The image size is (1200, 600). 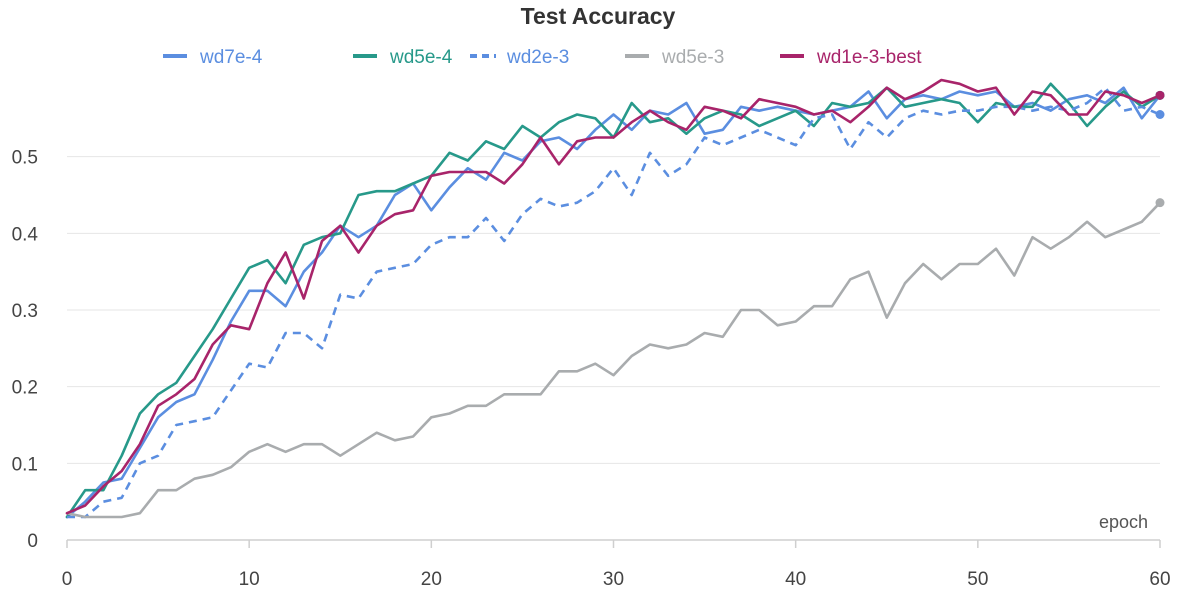 What do you see at coordinates (1160, 149) in the screenshot?
I see `series-end-markers` at bounding box center [1160, 149].